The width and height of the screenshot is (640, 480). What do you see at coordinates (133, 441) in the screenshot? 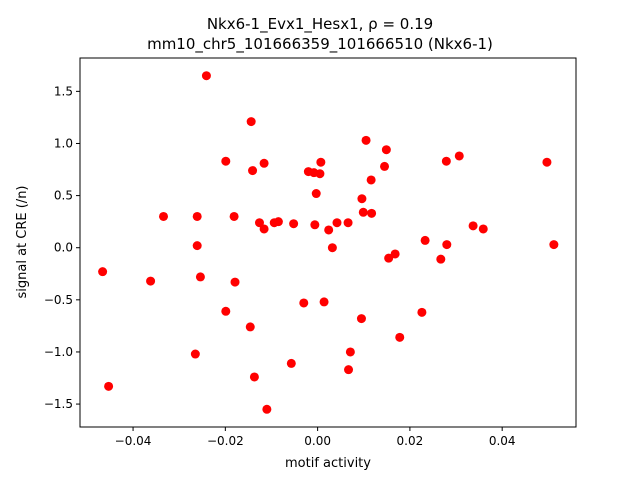
I see `x-tick-label: −0.04` at bounding box center [133, 441].